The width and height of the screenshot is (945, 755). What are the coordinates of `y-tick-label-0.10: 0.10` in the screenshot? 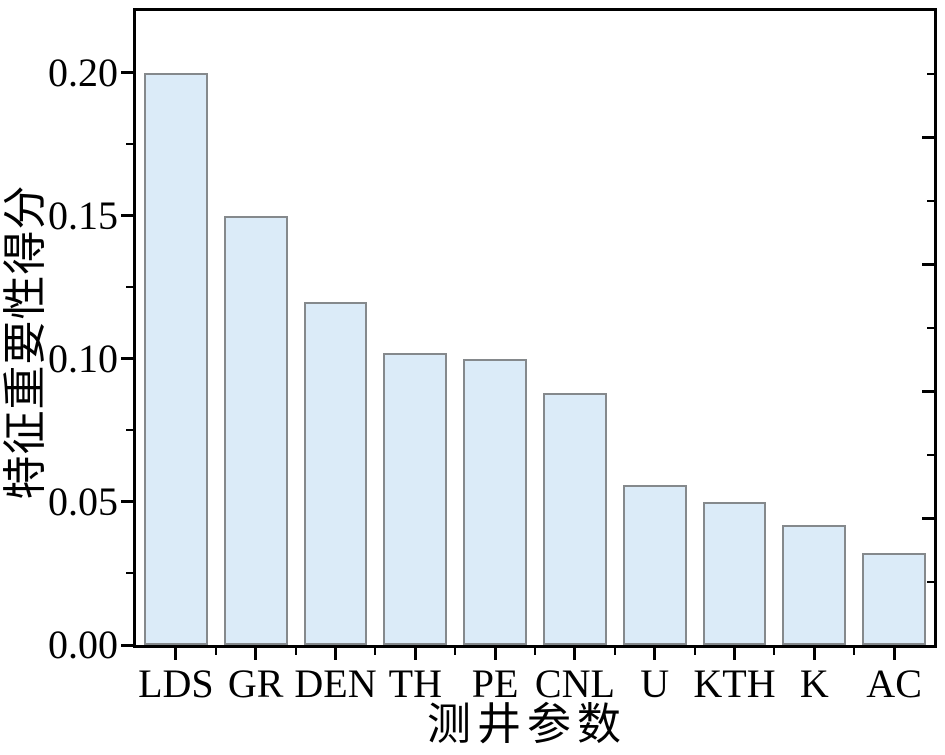 It's located at (83, 358).